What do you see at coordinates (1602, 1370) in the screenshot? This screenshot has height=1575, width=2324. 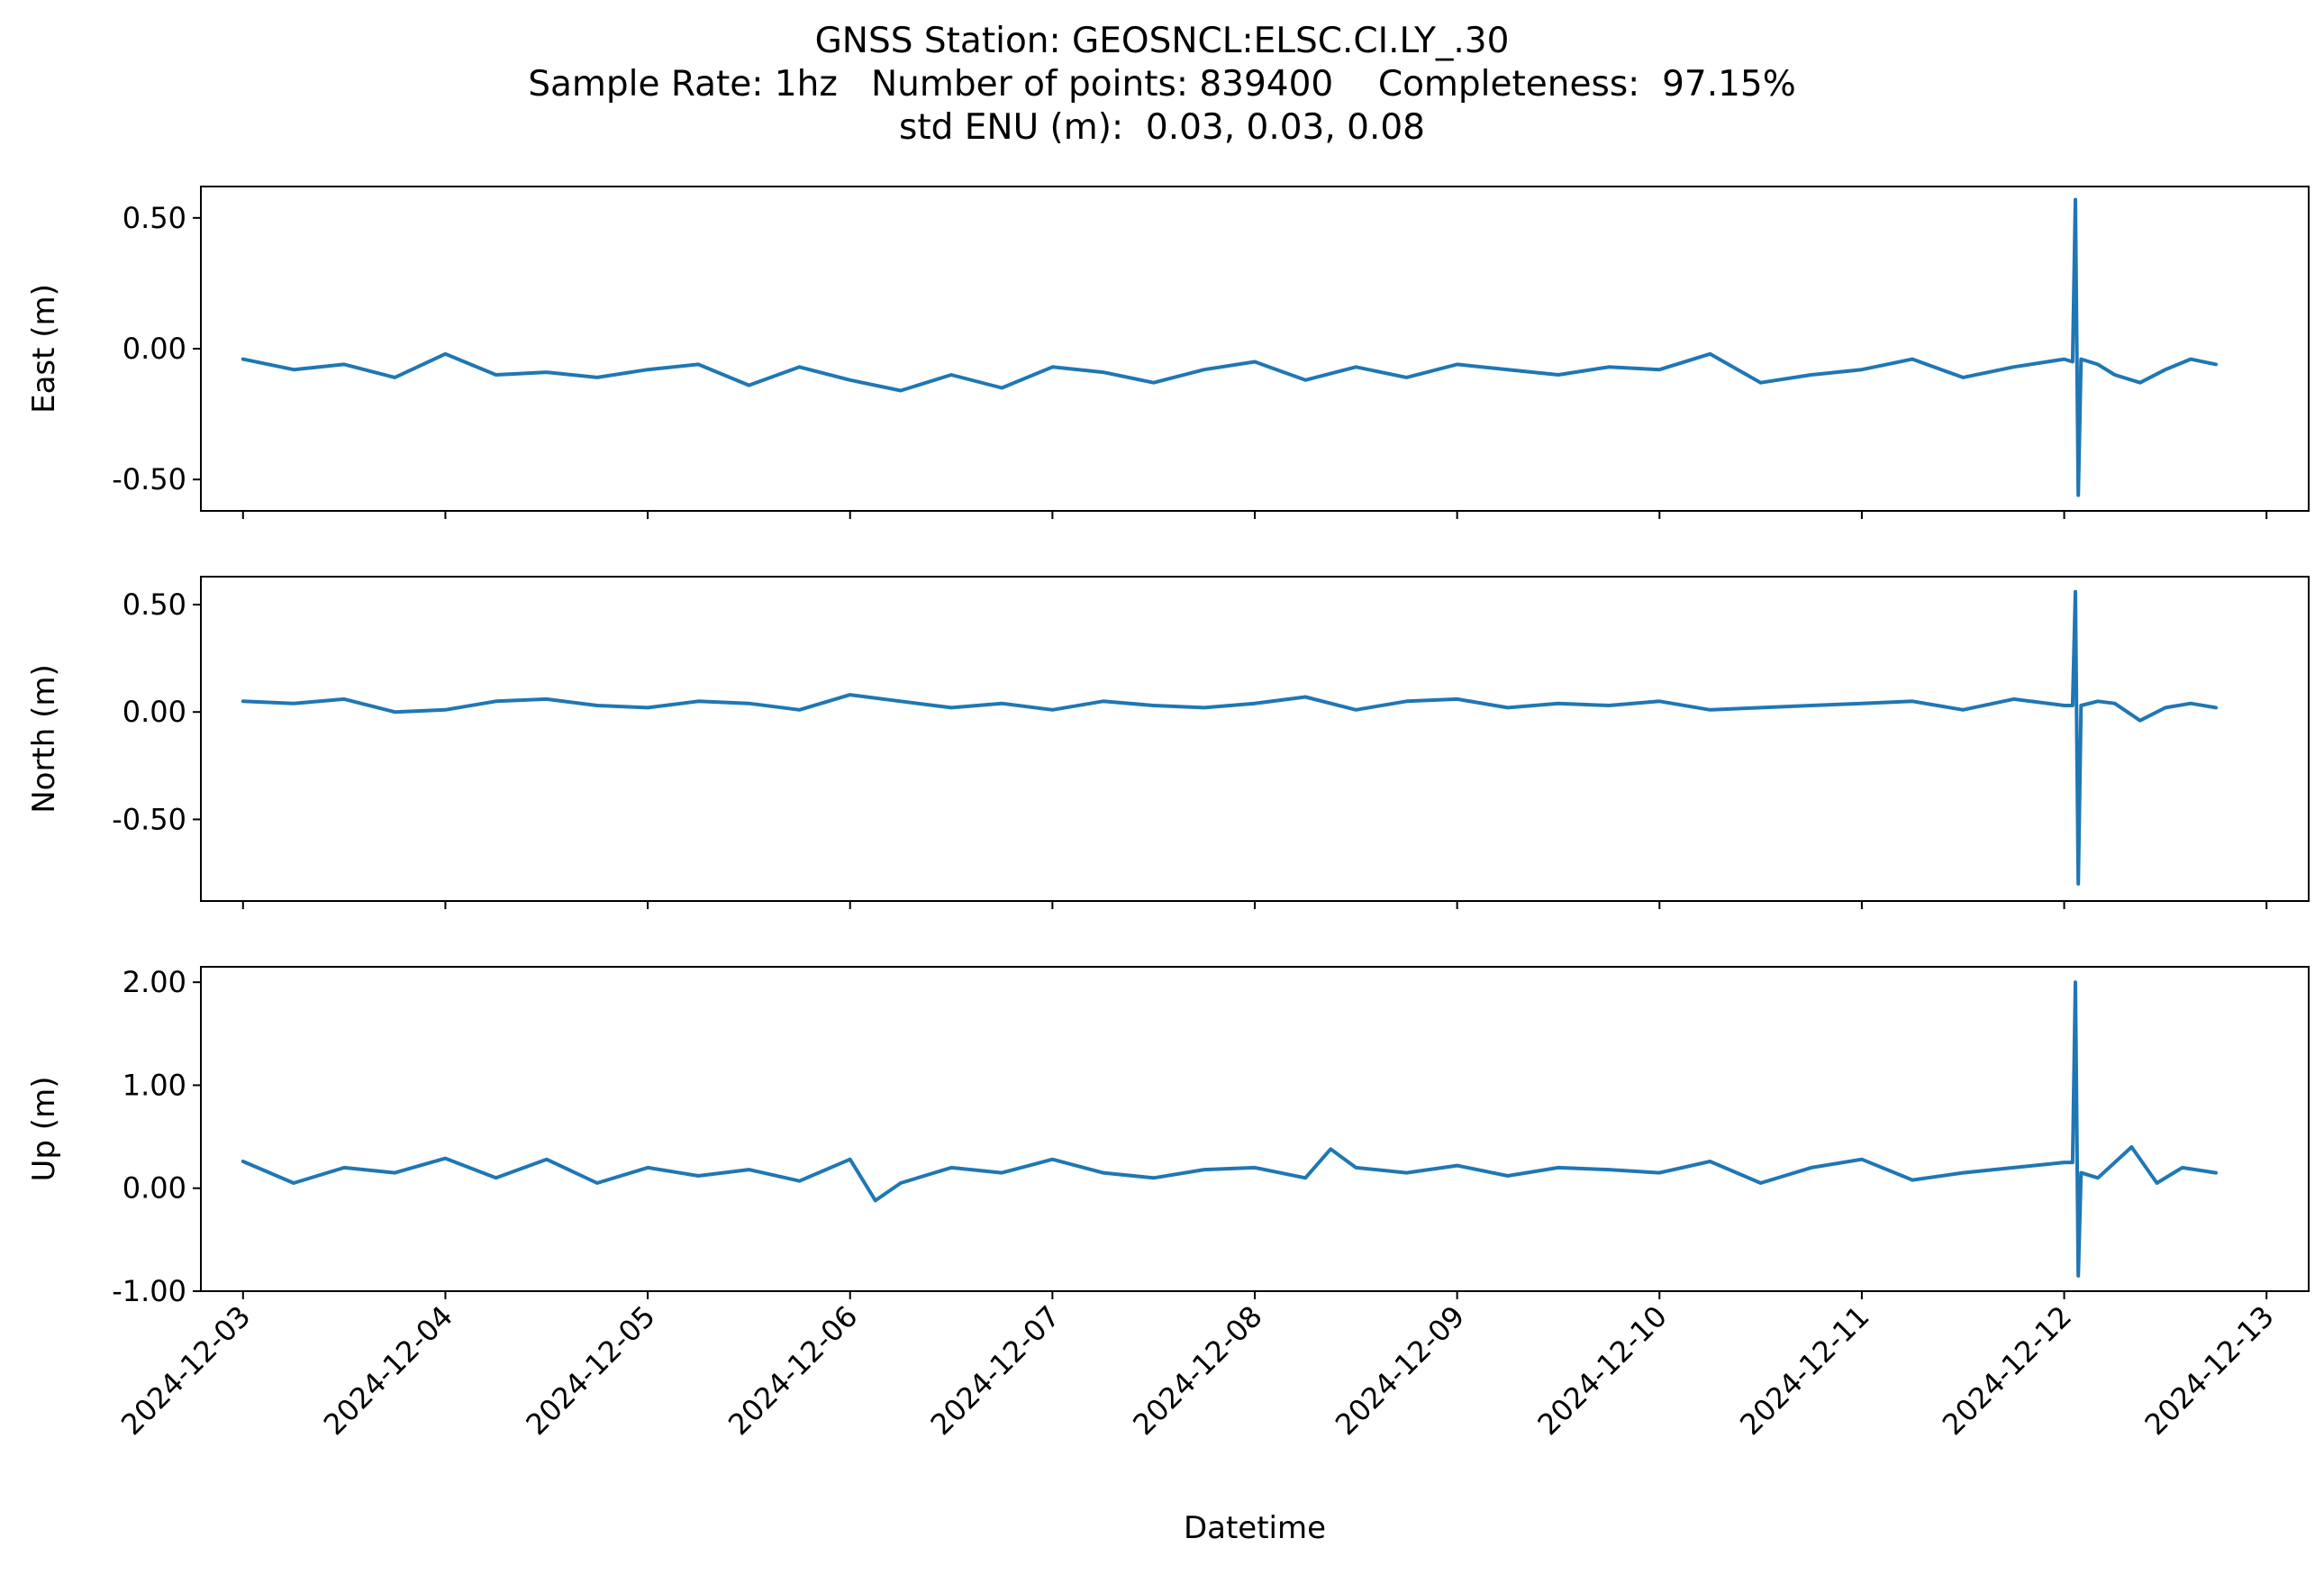 I see `x-tick-label: 2024-12-10` at bounding box center [1602, 1370].